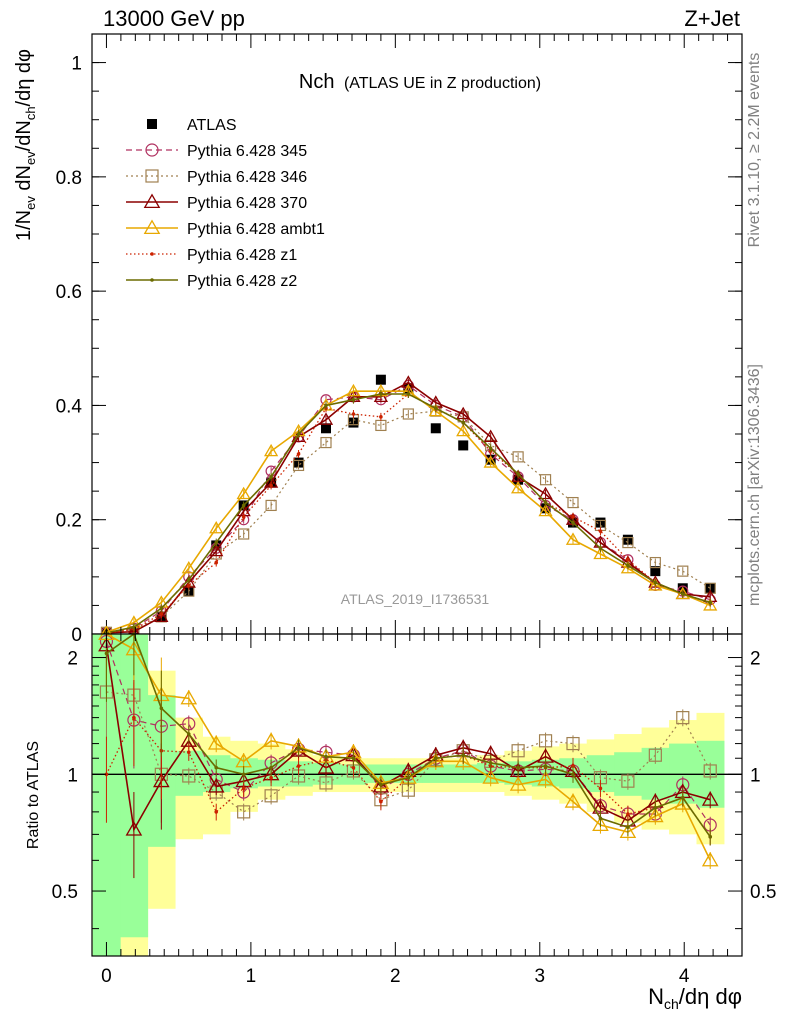 Image resolution: width=786 pixels, height=1024 pixels. What do you see at coordinates (242, 281) in the screenshot?
I see `legend-label: Pythia 6.428 z2` at bounding box center [242, 281].